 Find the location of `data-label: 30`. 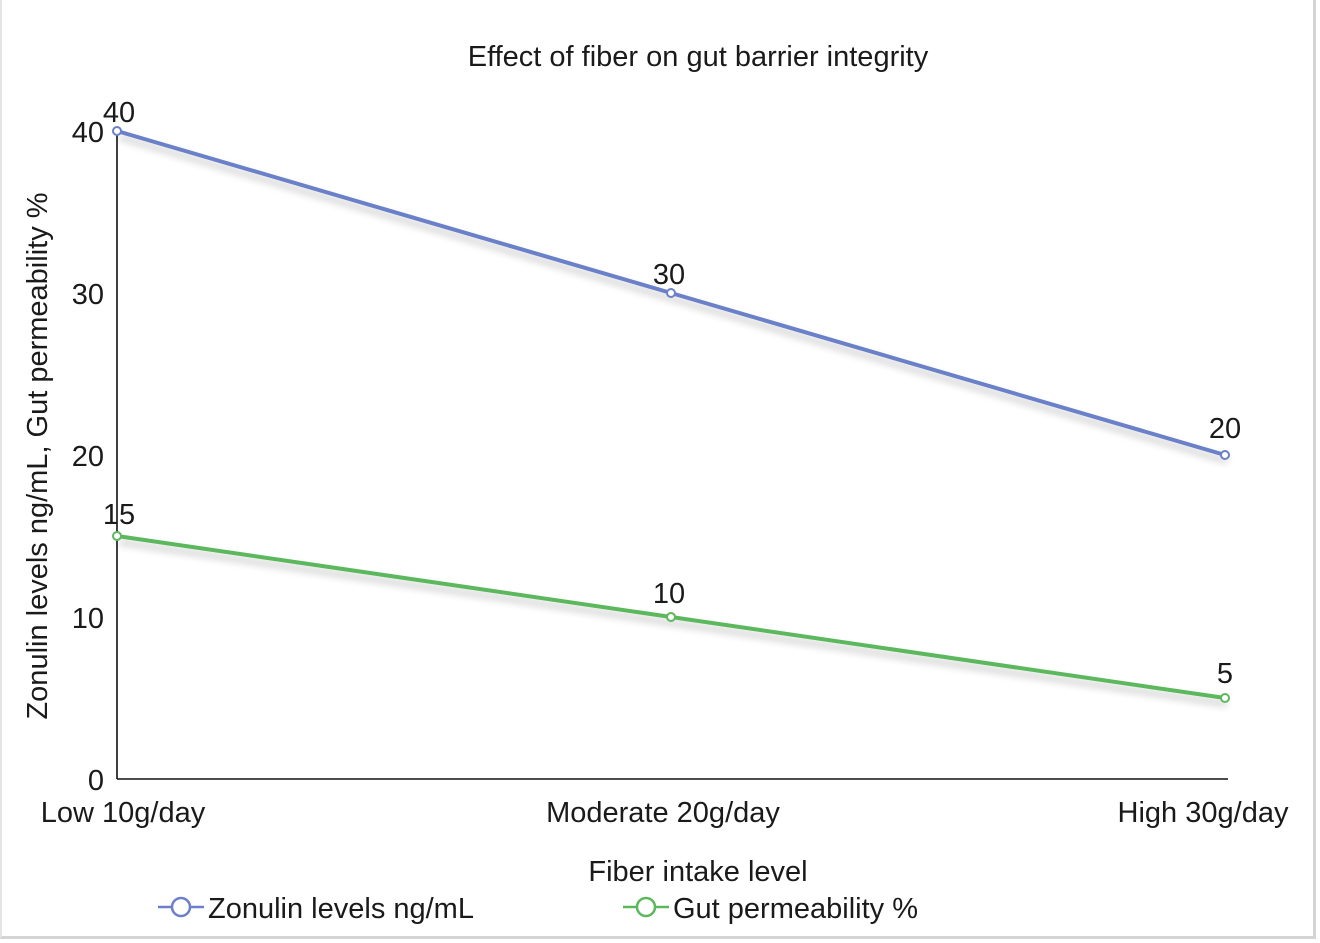

data-label: 30 is located at coordinates (669, 275).